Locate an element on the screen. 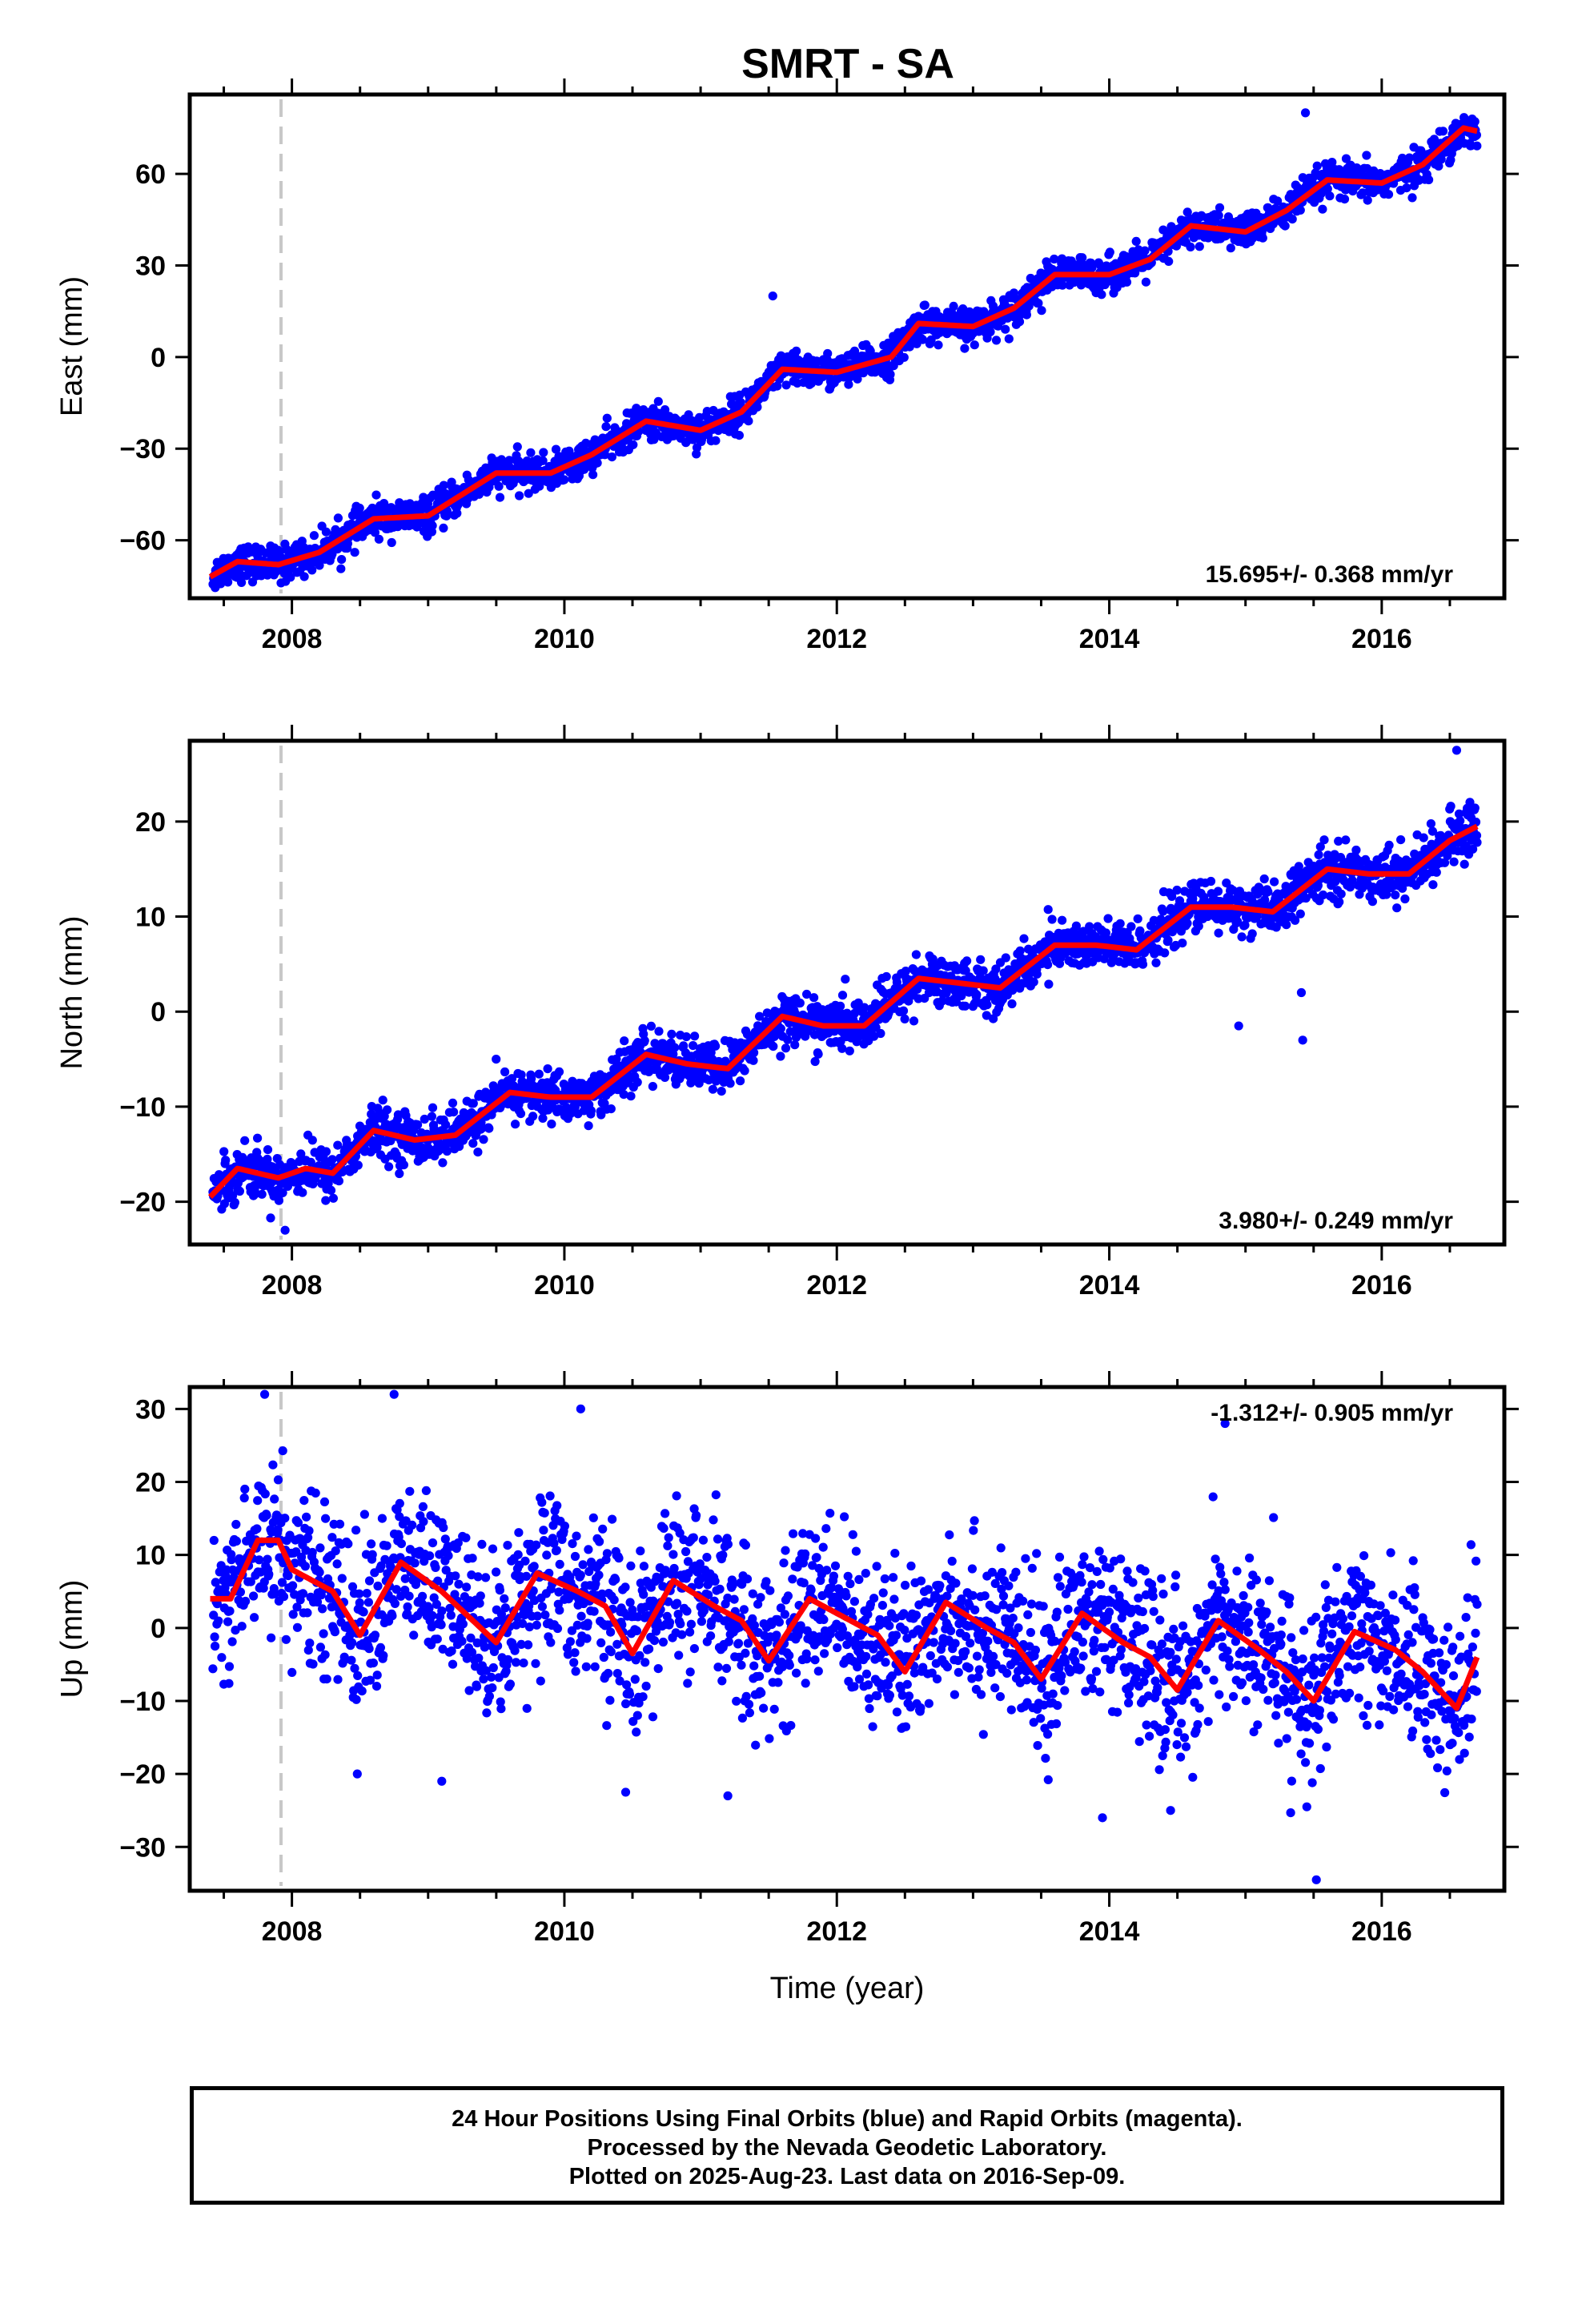 The image size is (1582, 2324). y-tick-label: 0 is located at coordinates (158, 358).